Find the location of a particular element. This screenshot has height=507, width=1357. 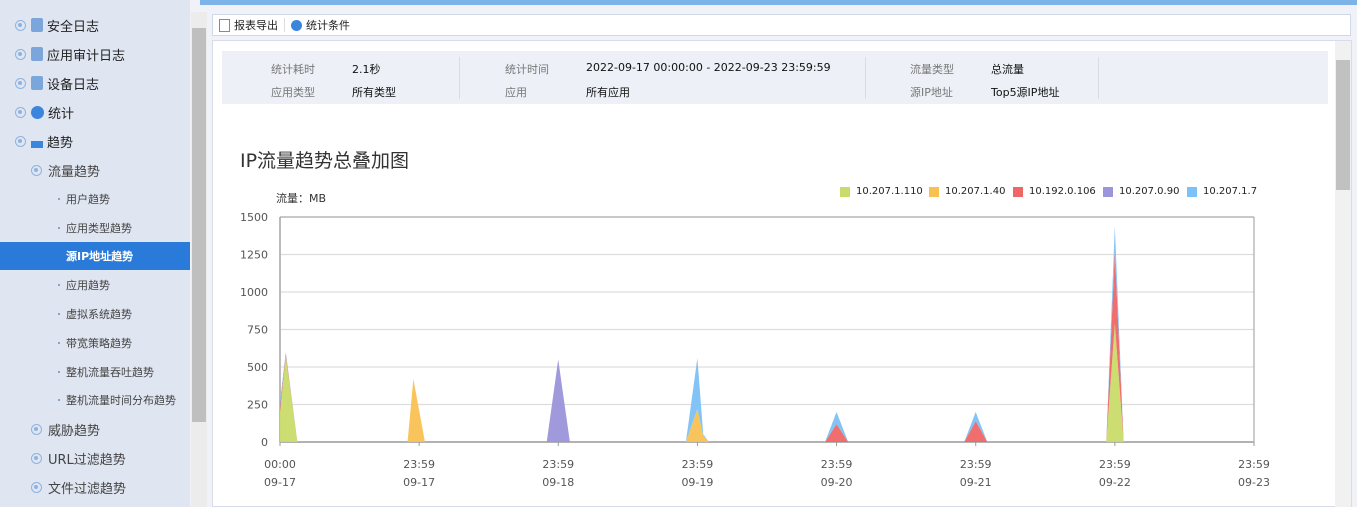

legend-item: 10.207.0.90 is located at coordinates (1141, 191).